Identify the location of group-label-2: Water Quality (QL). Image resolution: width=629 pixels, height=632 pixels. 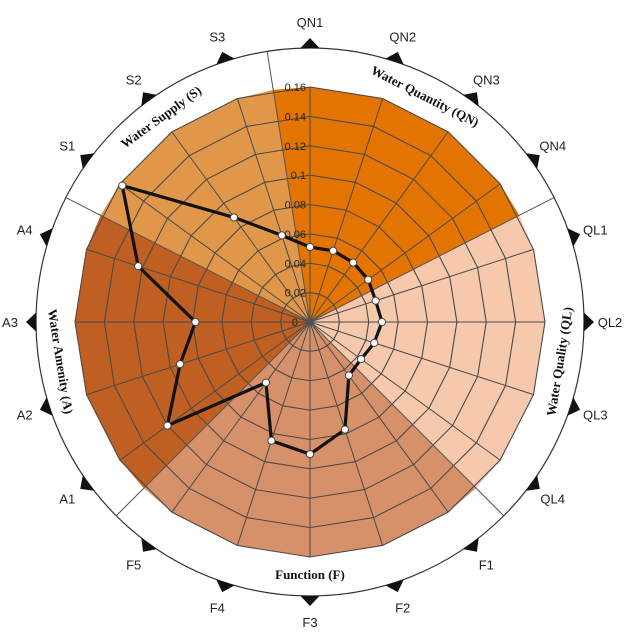
(559, 361).